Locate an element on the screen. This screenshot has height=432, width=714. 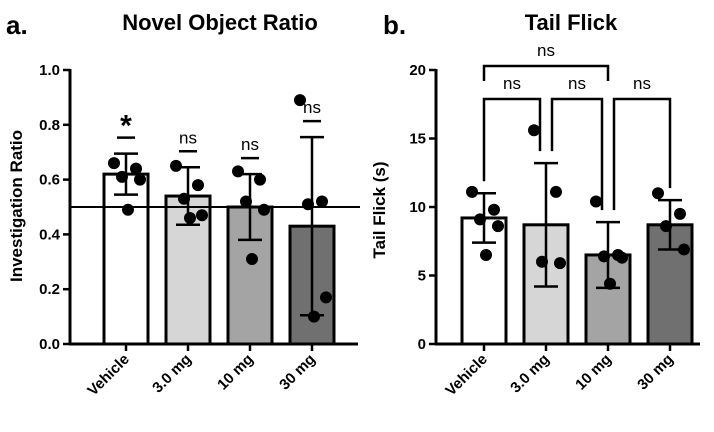
y-tick-label-0-3: 0.6 is located at coordinates (49, 180).